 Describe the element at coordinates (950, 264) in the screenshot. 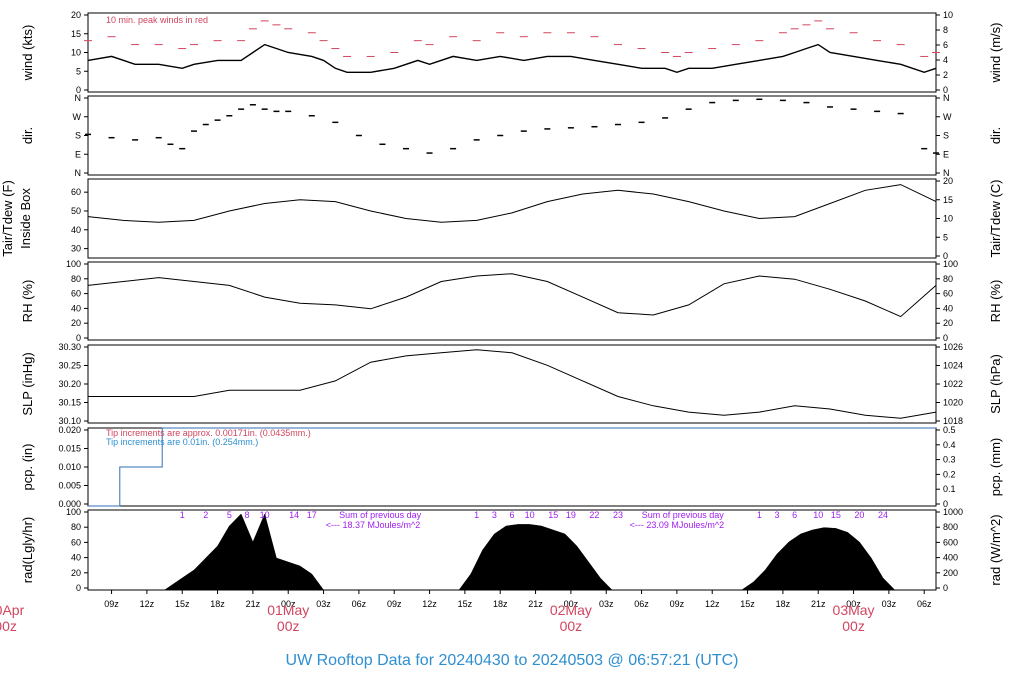

I see `y-tick-label-right: 100` at that location.